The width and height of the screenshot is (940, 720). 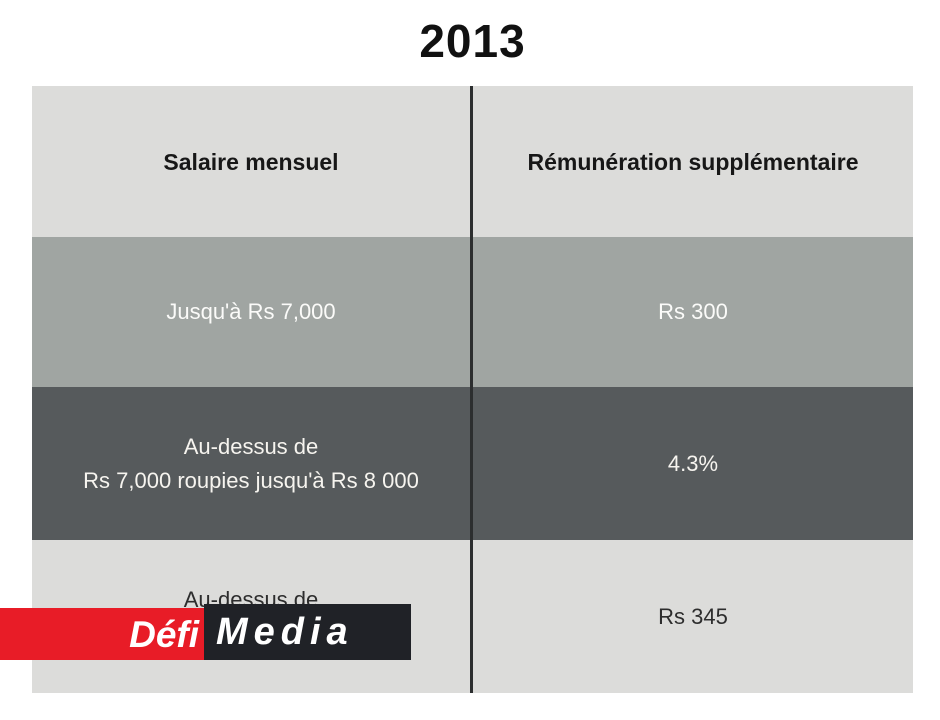 I want to click on compensation-cell: 4.3%, so click(x=693, y=463).